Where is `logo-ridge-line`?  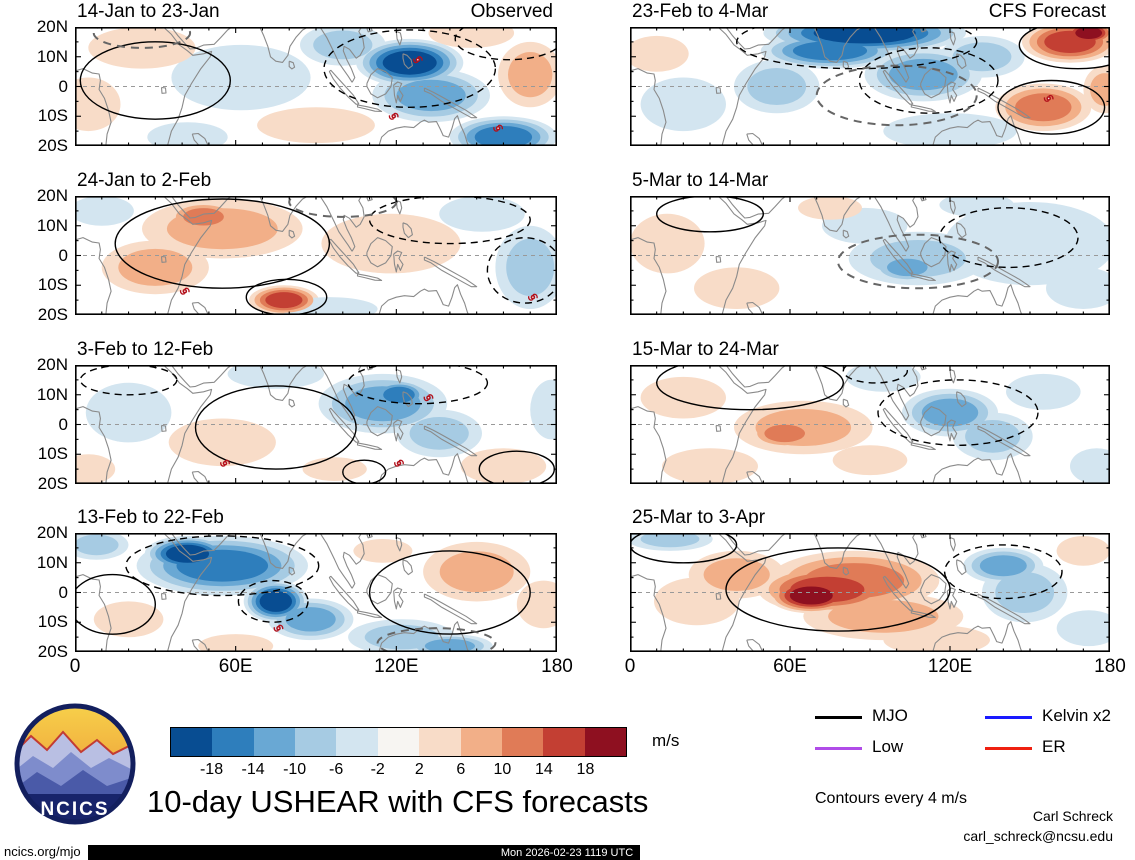 logo-ridge-line is located at coordinates (75, 743).